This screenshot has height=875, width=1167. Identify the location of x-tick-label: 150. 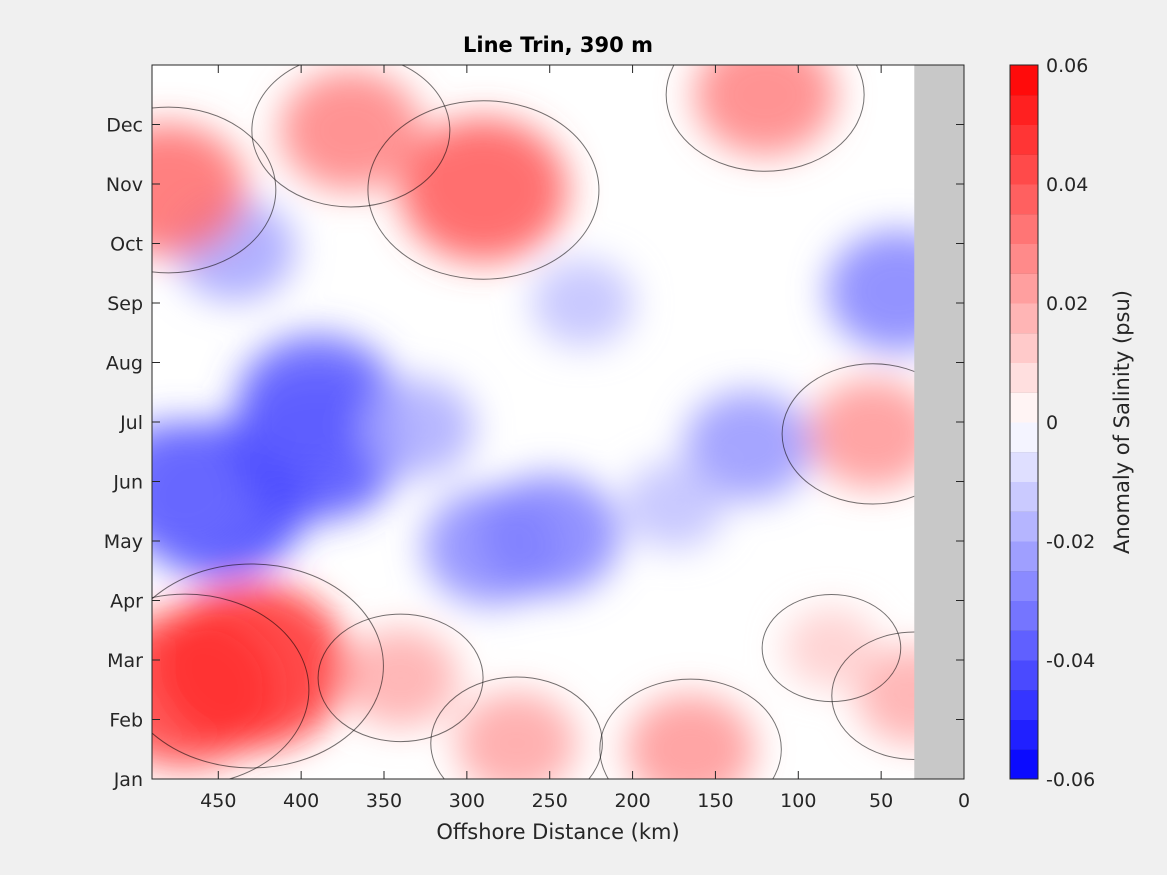
(715, 801).